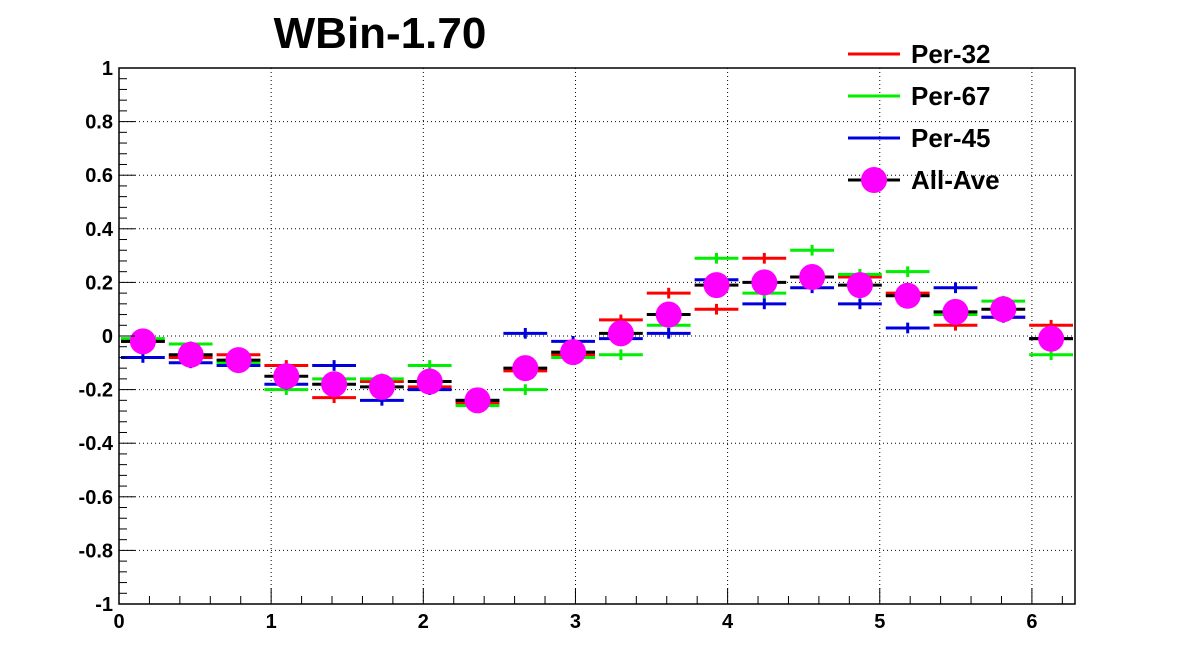  What do you see at coordinates (99, 230) in the screenshot?
I see `y-tick-label: 0.4` at bounding box center [99, 230].